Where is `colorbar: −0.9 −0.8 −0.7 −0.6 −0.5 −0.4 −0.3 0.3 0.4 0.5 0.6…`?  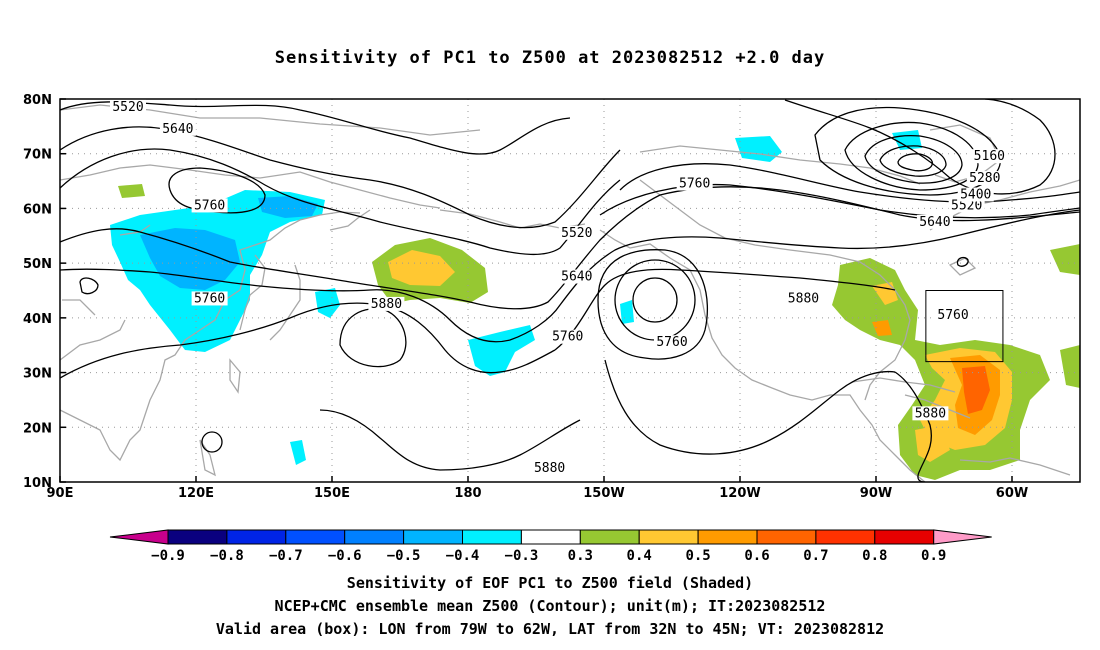
colorbar: −0.9 −0.8 −0.7 −0.6 −0.5 −0.4 −0.3 0.3 0.4 0.5 0.6… is located at coordinates (550, 546).